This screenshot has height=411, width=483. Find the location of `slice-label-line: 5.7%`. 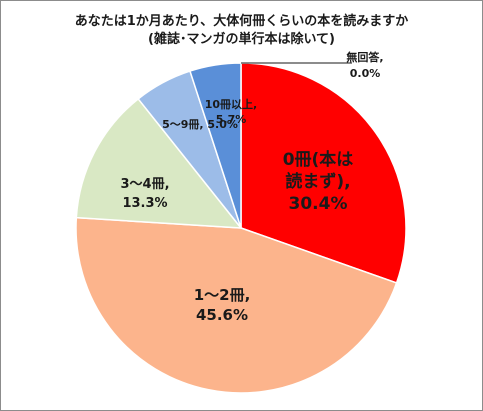

slice-label-line: 5.7% is located at coordinates (231, 119).